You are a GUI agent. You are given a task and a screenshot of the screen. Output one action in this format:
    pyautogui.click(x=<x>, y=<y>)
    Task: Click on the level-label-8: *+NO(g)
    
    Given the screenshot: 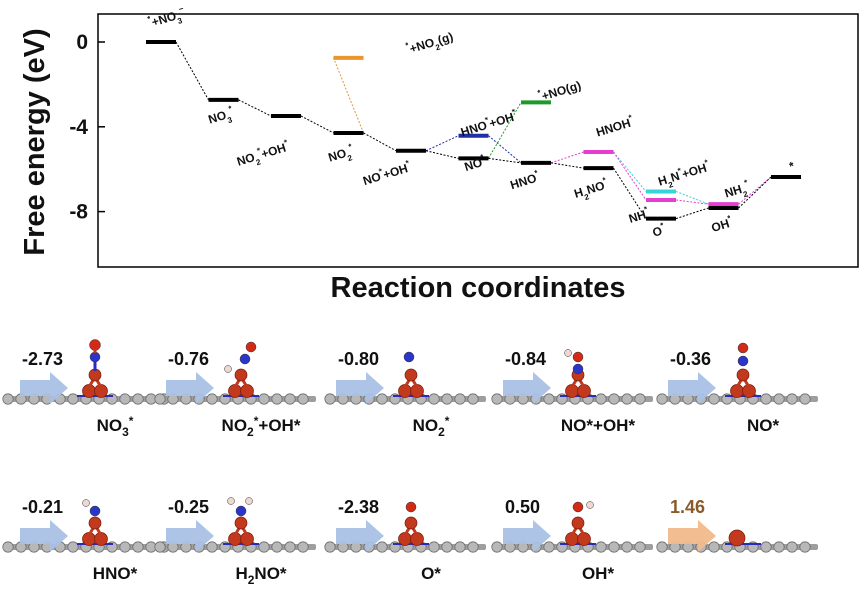 What is the action you would take?
    pyautogui.click(x=559, y=90)
    